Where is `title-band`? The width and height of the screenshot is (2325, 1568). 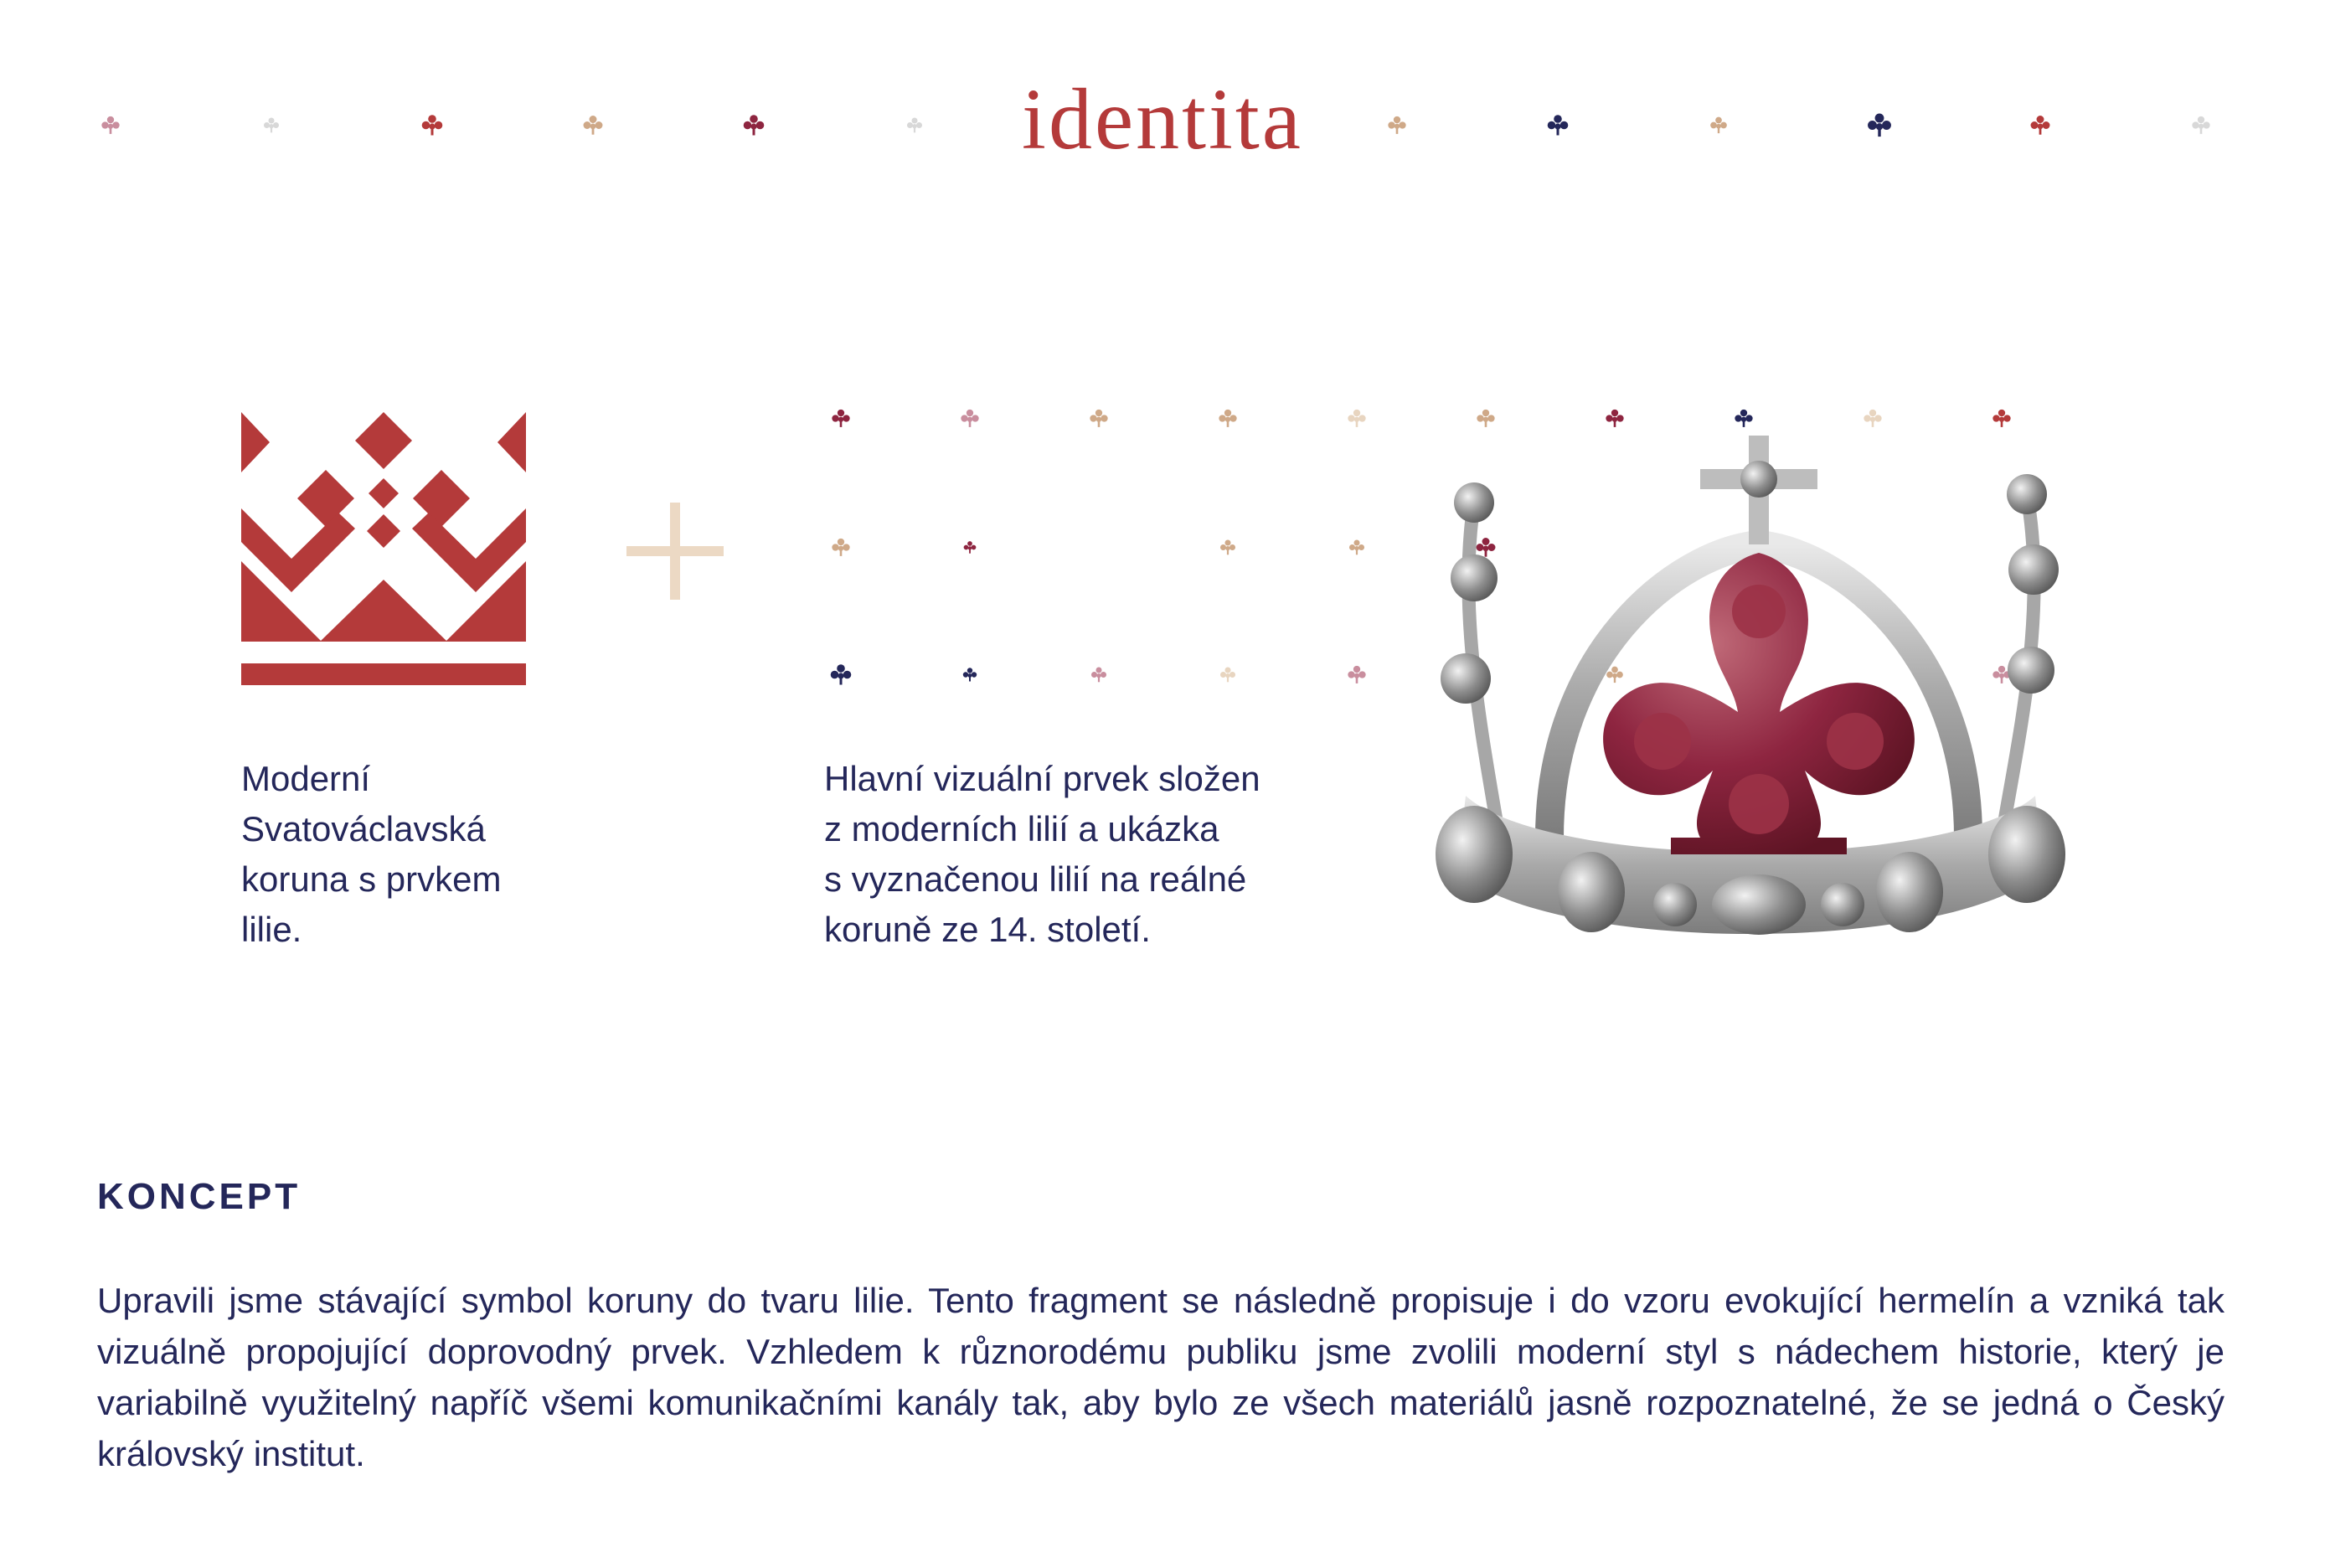
title-band is located at coordinates (1163, 122).